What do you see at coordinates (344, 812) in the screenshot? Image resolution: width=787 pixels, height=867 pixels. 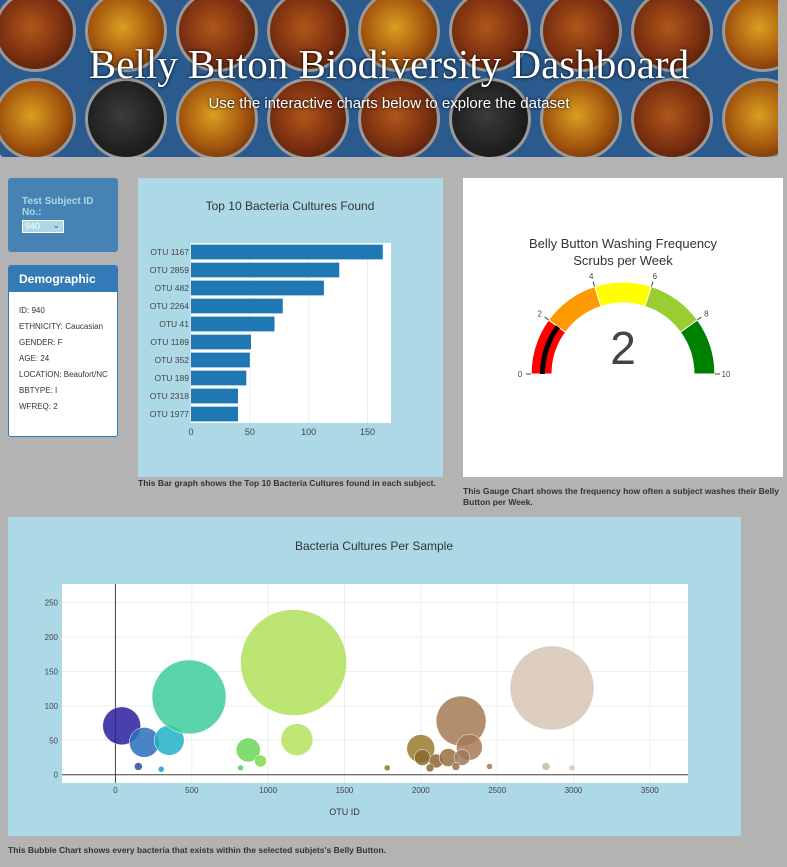 I see `bubble-x-axis-label: OTU ID` at bounding box center [344, 812].